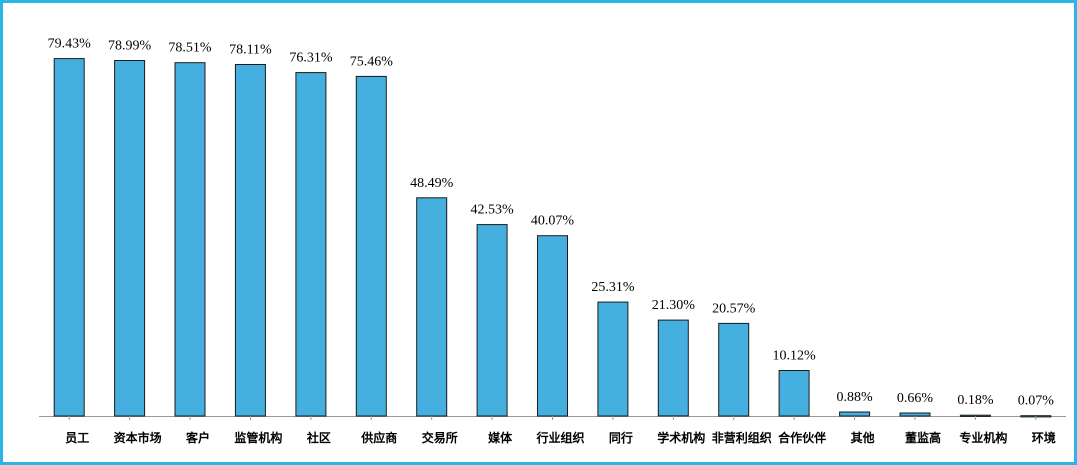 This screenshot has width=1077, height=465. What do you see at coordinates (432, 183) in the screenshot?
I see `value-label-6: 48.49%` at bounding box center [432, 183].